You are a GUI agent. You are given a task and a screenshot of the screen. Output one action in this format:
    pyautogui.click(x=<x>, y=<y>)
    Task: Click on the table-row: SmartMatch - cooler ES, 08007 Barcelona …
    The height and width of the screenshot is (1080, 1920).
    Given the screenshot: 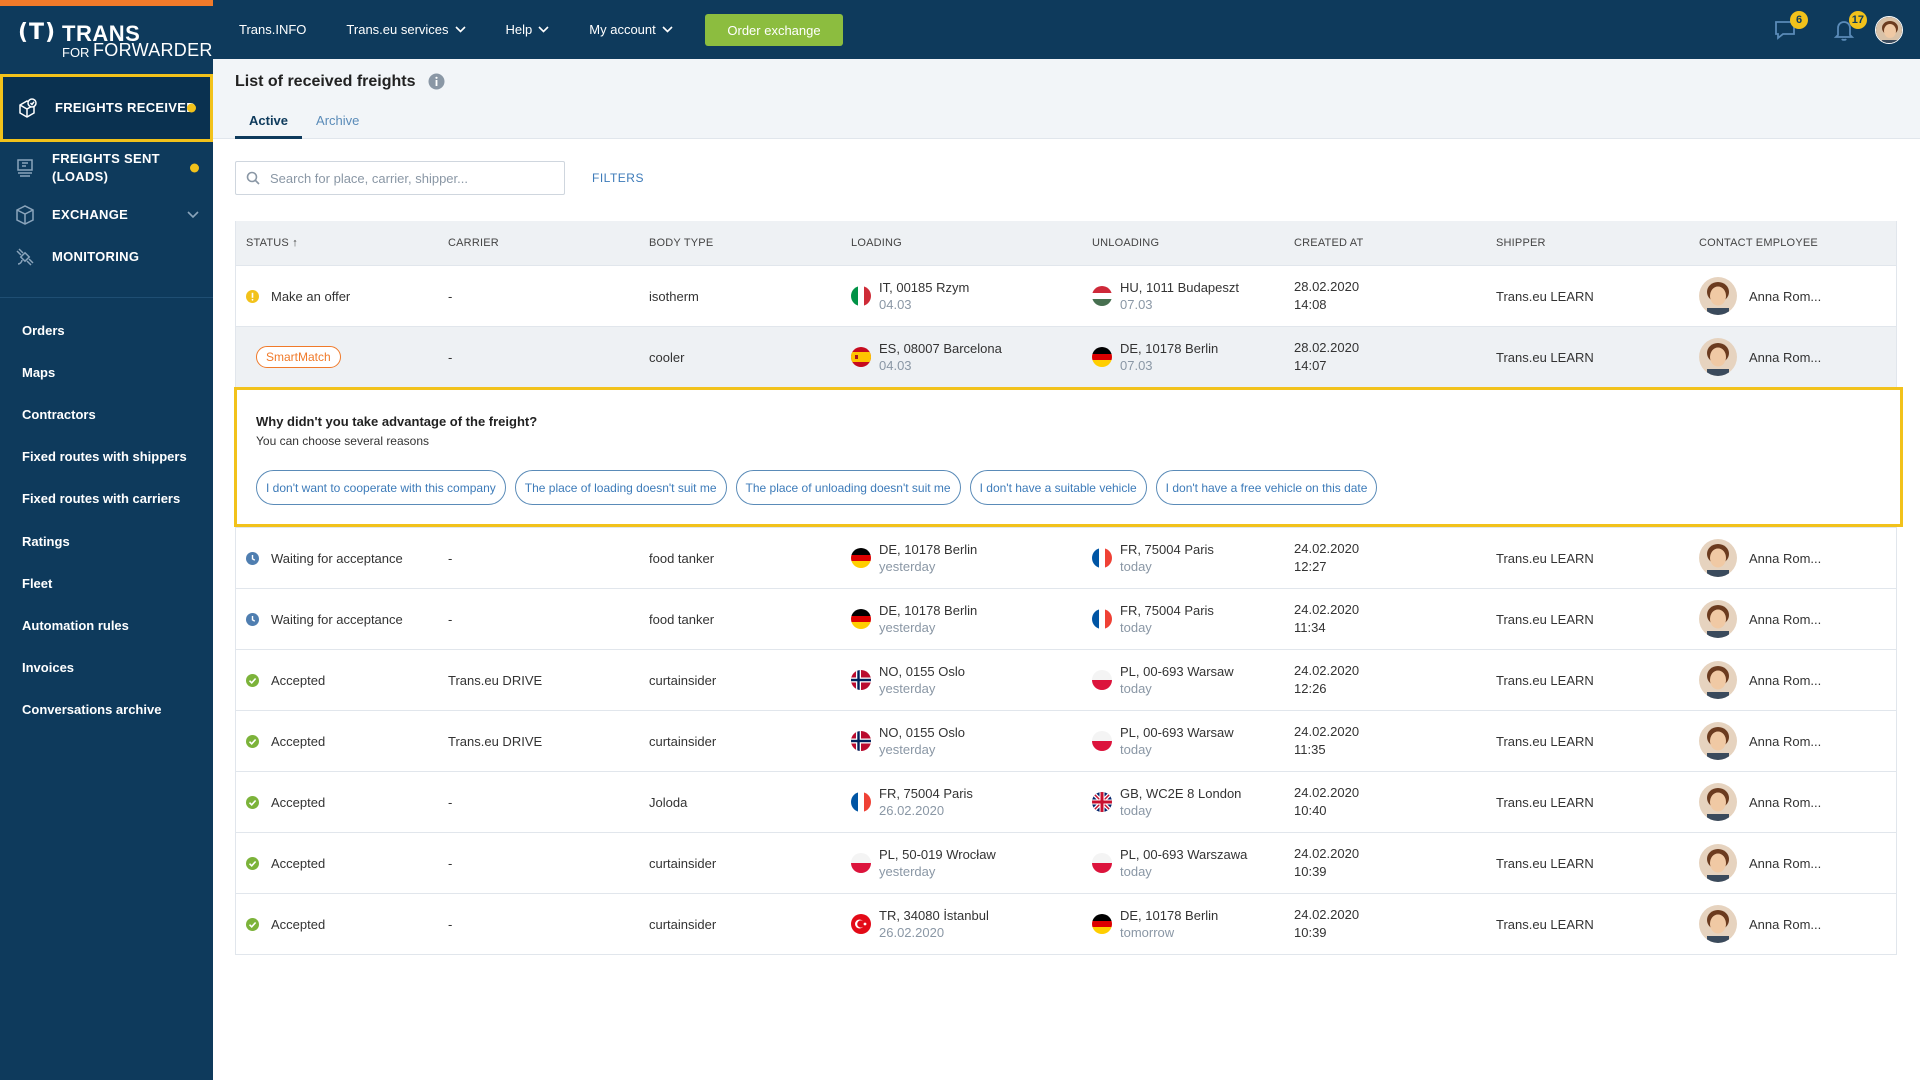 What is the action you would take?
    pyautogui.click(x=1066, y=356)
    